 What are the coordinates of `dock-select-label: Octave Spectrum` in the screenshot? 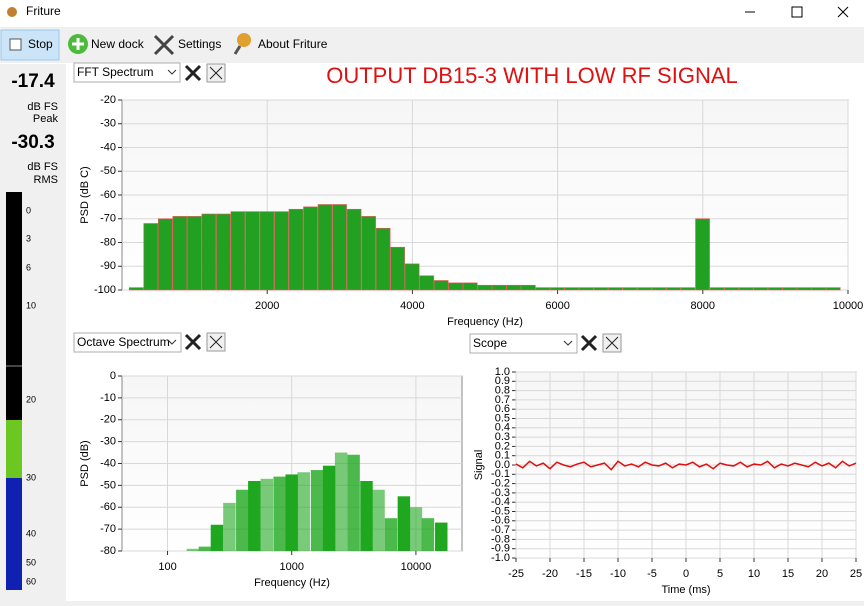 It's located at (123, 342).